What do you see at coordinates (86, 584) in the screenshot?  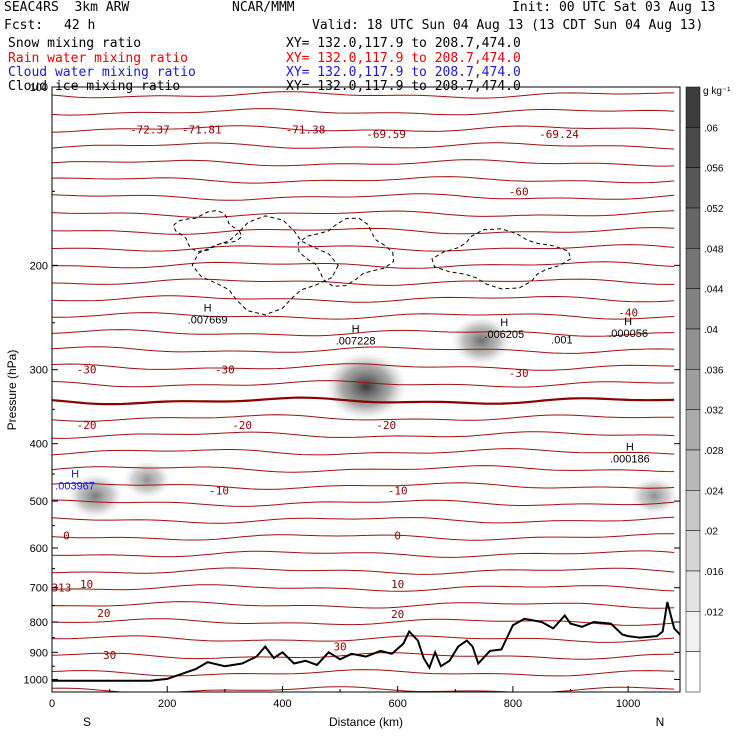 I see `isotherm-label: 10` at bounding box center [86, 584].